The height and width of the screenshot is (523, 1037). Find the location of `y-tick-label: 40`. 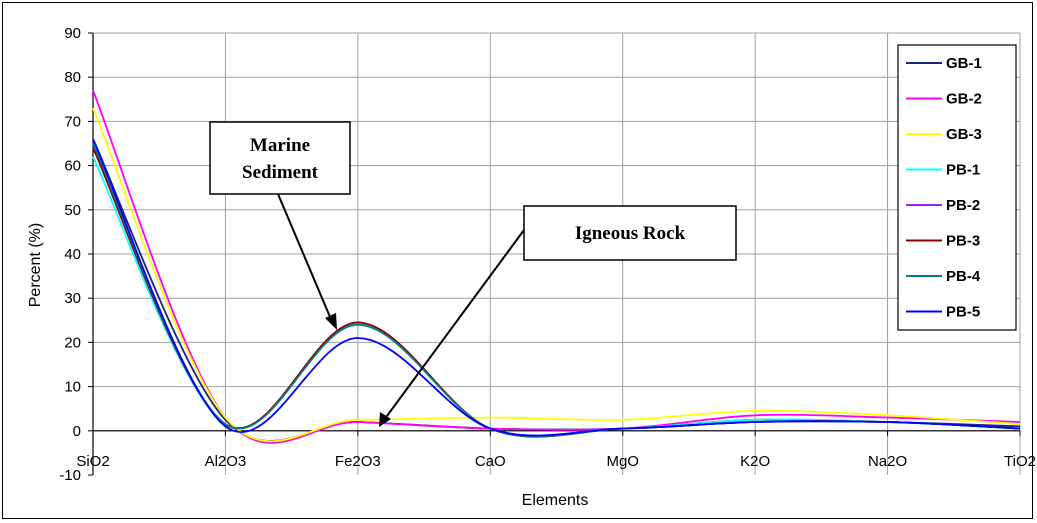

y-tick-label: 40 is located at coordinates (72, 254).